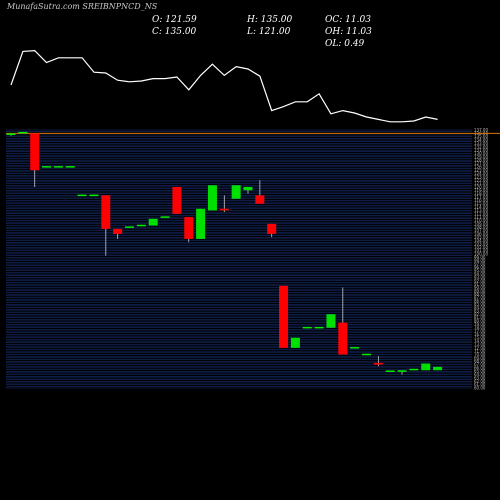 Image resolution: width=500 pixels, height=500 pixels. Describe the element at coordinates (480, 264) in the screenshot. I see `price-tick-label: 97.00` at that location.